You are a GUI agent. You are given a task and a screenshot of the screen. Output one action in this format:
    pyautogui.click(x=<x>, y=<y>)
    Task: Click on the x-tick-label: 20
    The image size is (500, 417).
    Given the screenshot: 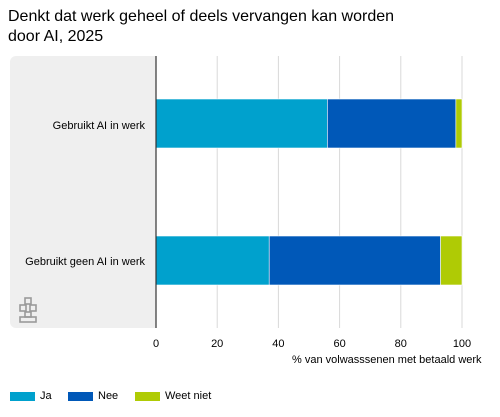 What is the action you would take?
    pyautogui.click(x=217, y=344)
    